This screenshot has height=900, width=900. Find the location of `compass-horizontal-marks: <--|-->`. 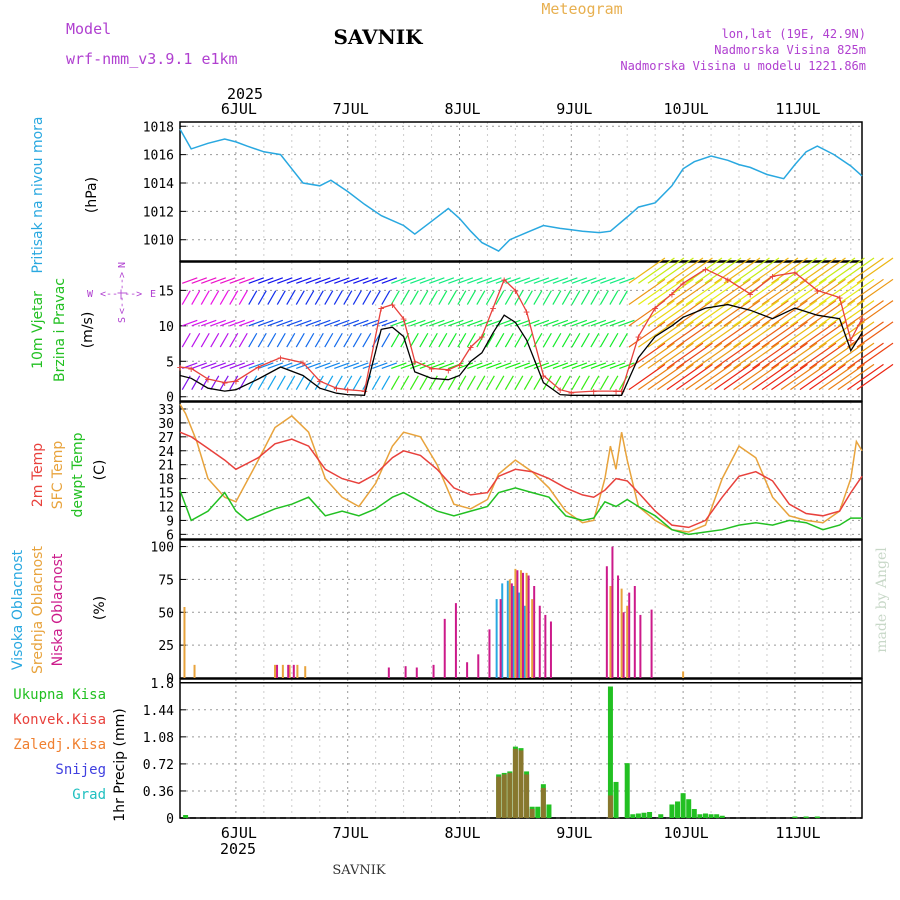

compass-horizontal-marks: <--|--> is located at coordinates (121, 294).